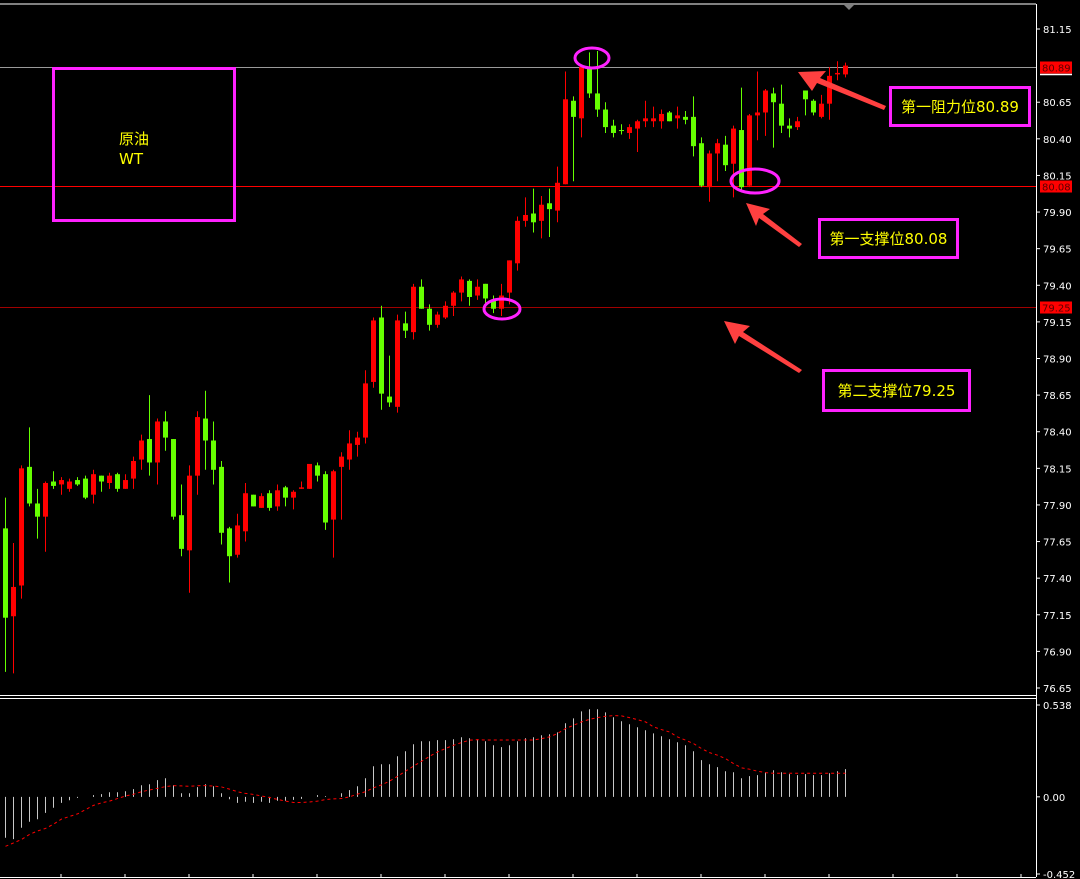  What do you see at coordinates (1057, 433) in the screenshot?
I see `price-tick-label: 78.40` at bounding box center [1057, 433].